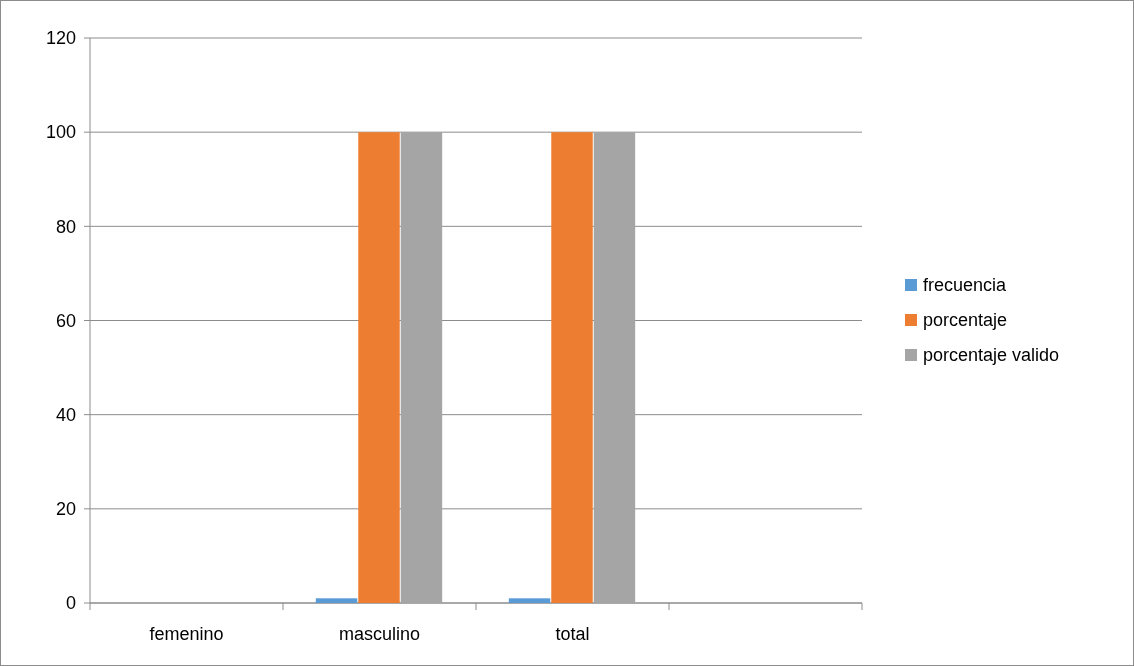  Describe the element at coordinates (572, 634) in the screenshot. I see `x-tick-label: total` at that location.